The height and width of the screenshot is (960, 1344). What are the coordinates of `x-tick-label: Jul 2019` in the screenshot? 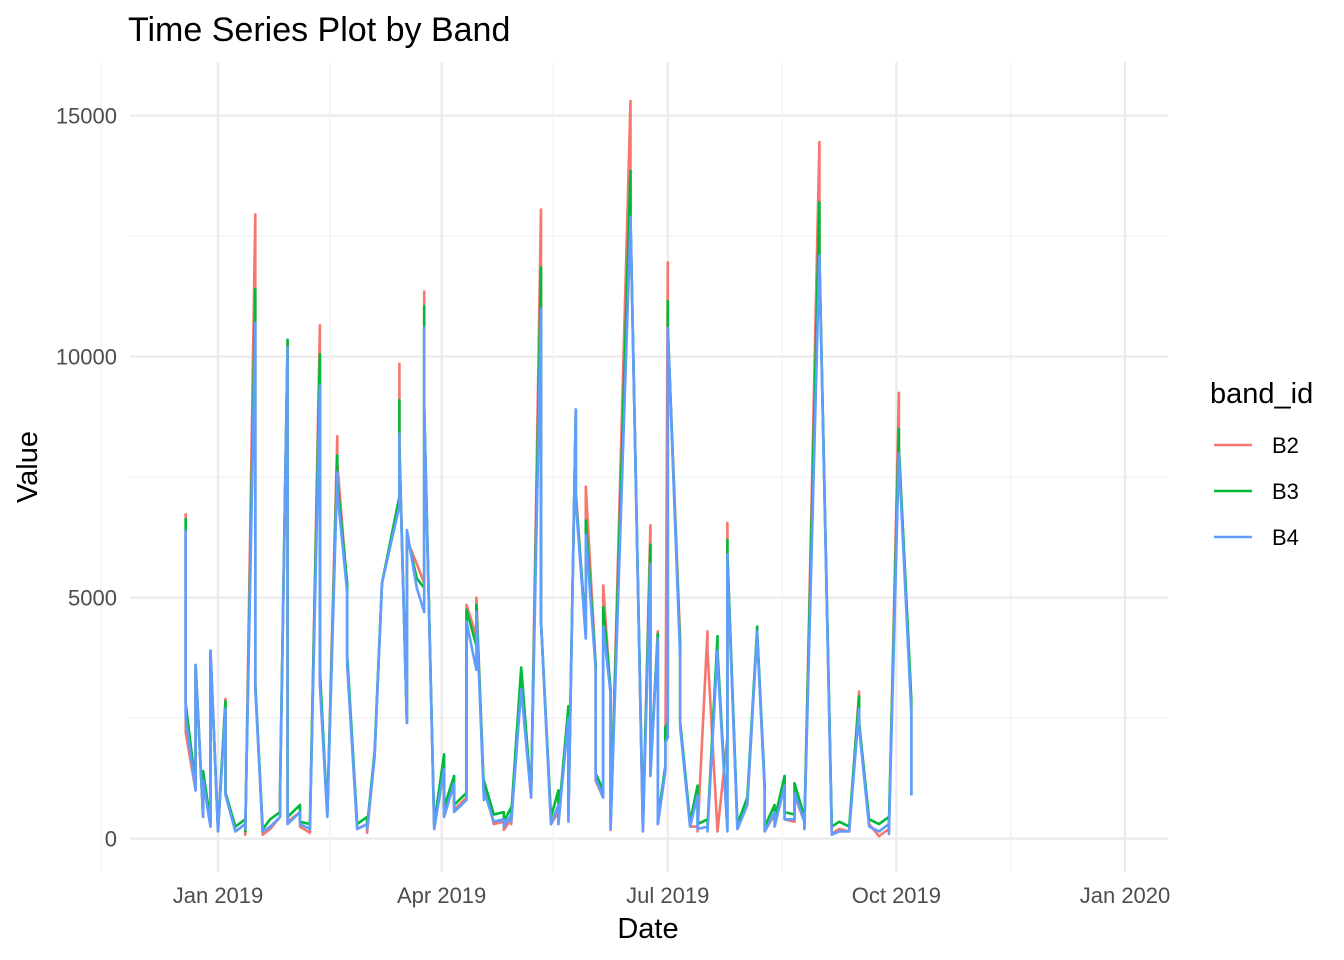 It's located at (667, 895).